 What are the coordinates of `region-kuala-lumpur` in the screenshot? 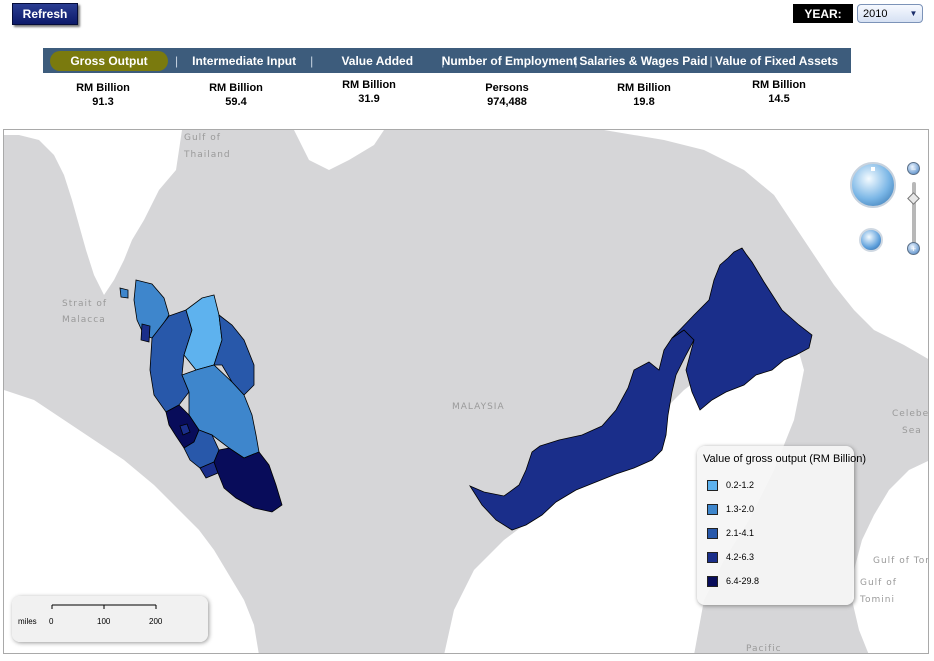 It's located at (185, 429).